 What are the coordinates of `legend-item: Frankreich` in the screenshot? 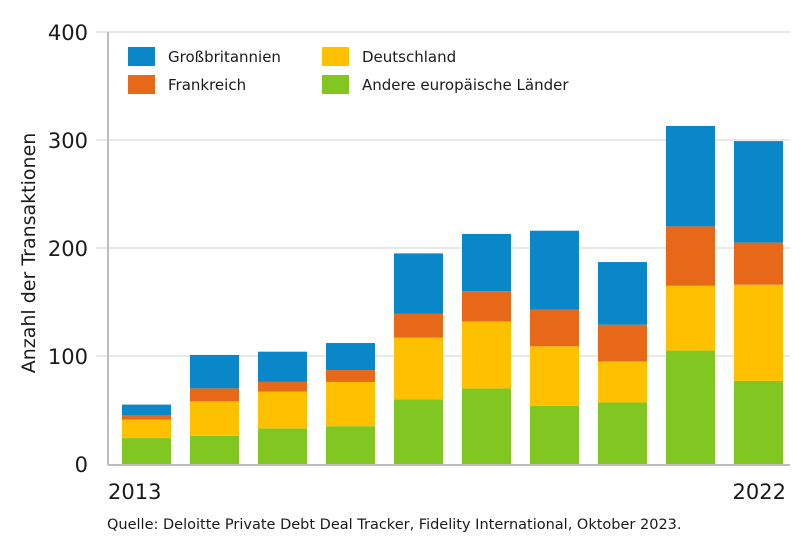 It's located at (187, 84).